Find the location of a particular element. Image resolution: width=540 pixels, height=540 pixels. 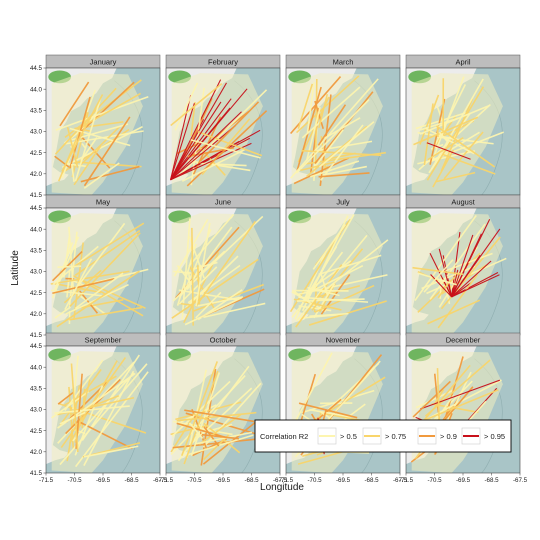

panel-december: December is located at coordinates (463, 403).